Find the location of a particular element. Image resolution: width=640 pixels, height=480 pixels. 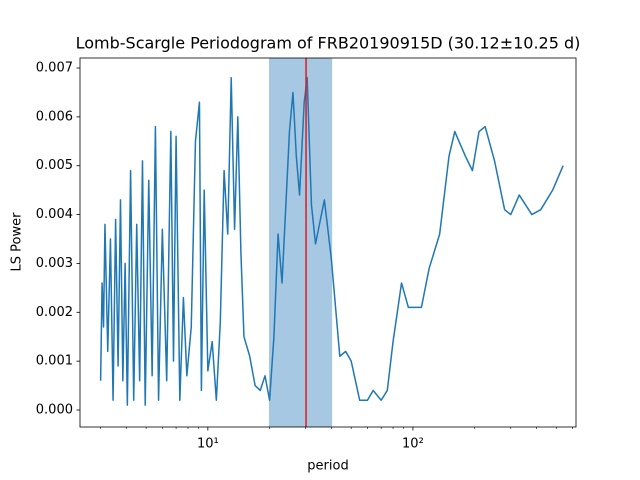

y-tick-label: 0.004 is located at coordinates (54, 214).